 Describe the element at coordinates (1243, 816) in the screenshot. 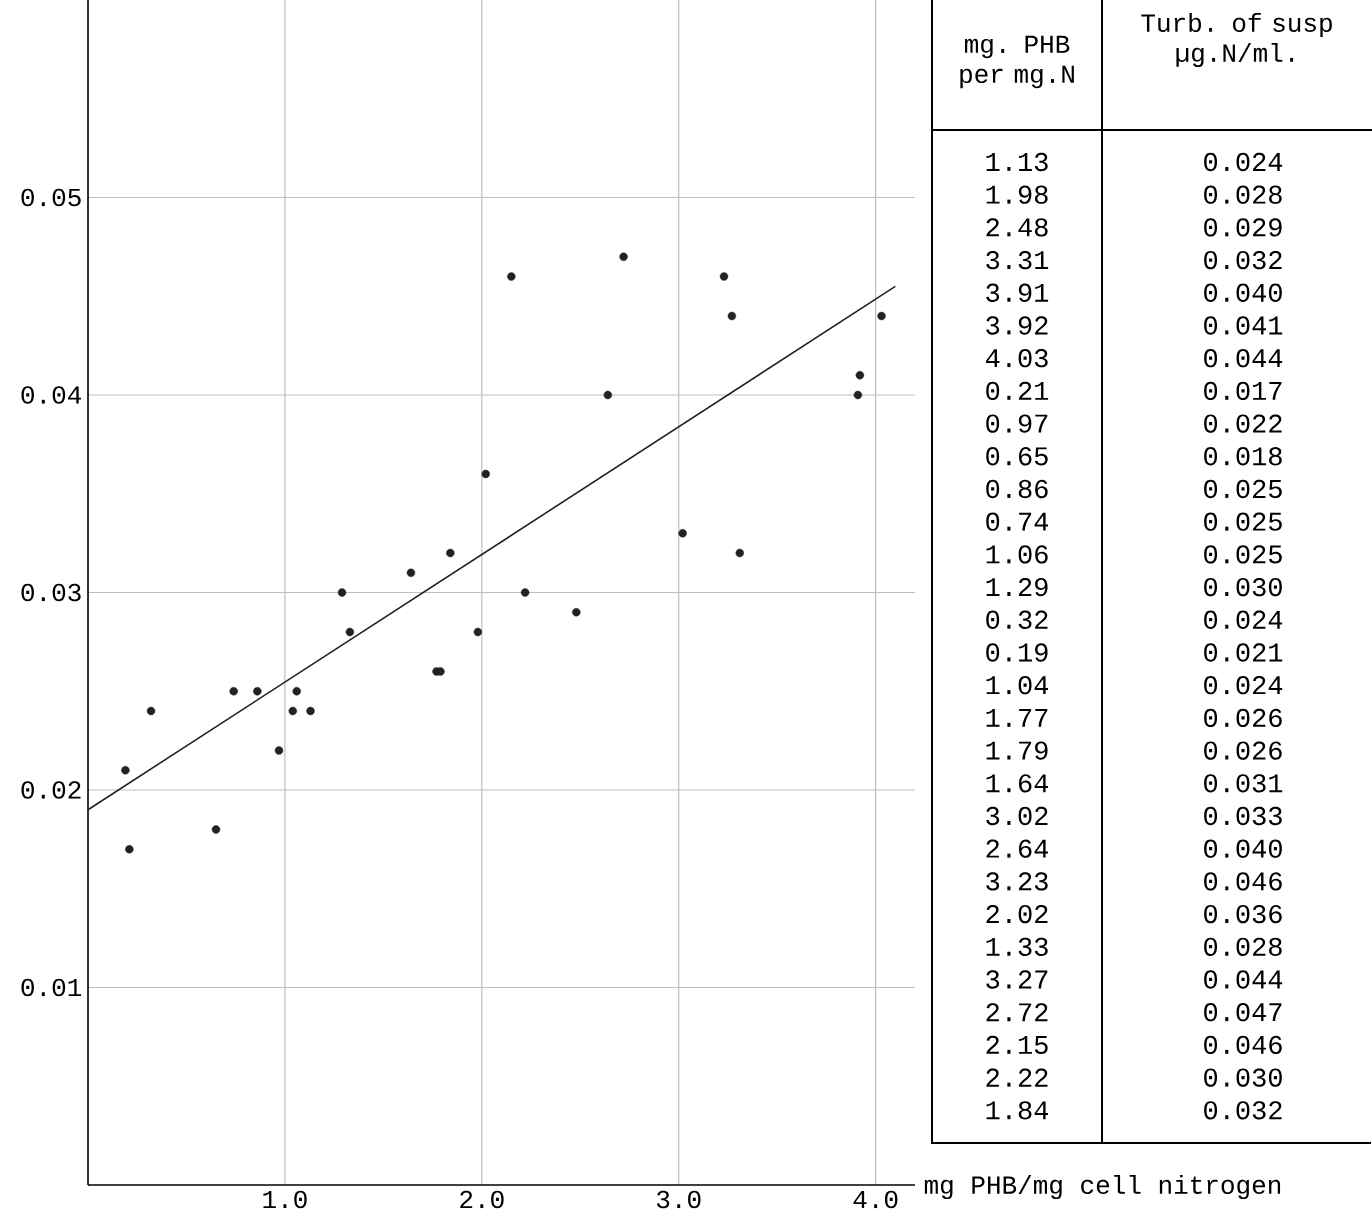

I see `text: 0.033` at that location.